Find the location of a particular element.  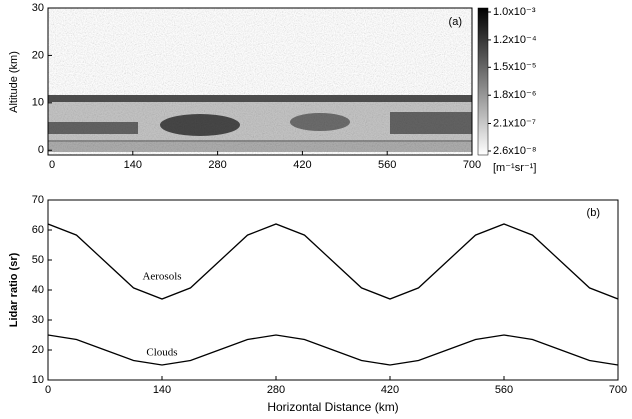

series-line is located at coordinates (333, 350).